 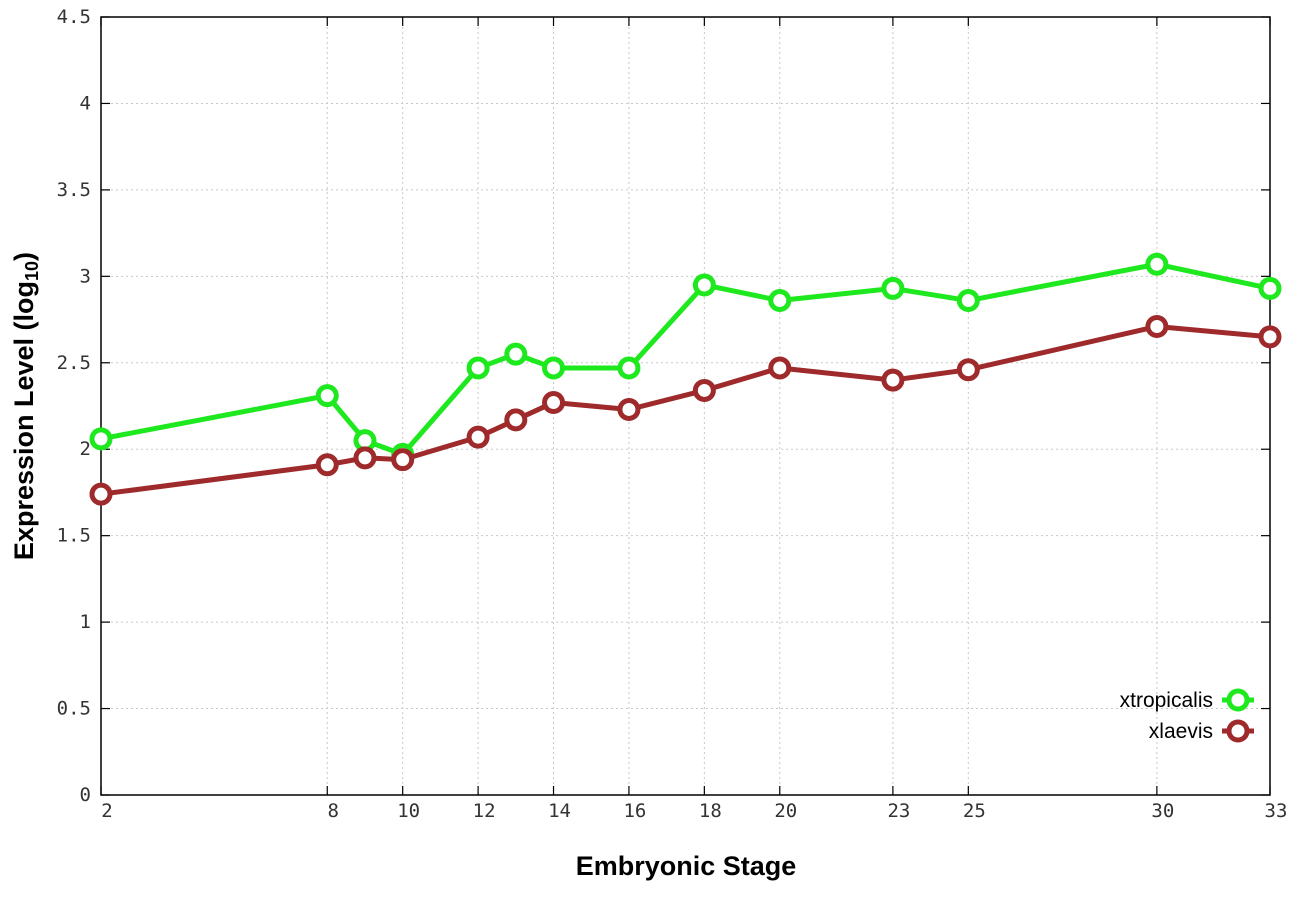 I want to click on legend-label-xlaevis: xlaevis, so click(x=1181, y=731).